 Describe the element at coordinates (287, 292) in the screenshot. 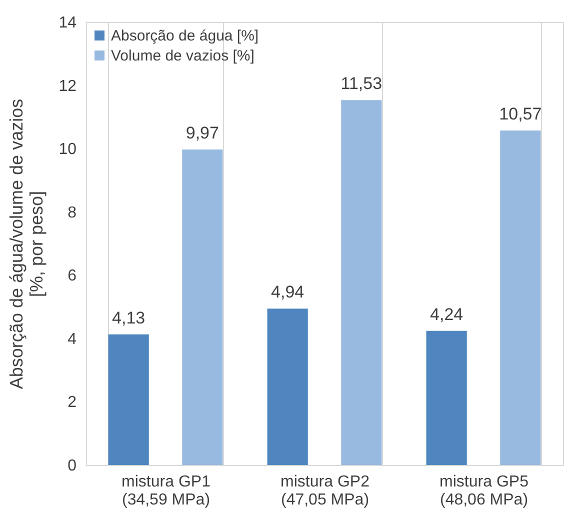

I see `data-label: 4,94` at that location.